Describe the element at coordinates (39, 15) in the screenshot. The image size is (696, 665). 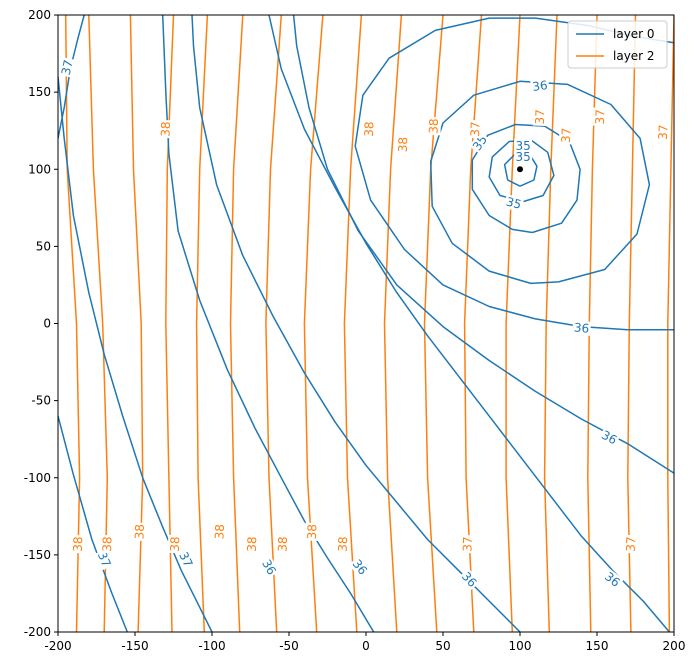
I see `y-tick-label: 200` at that location.